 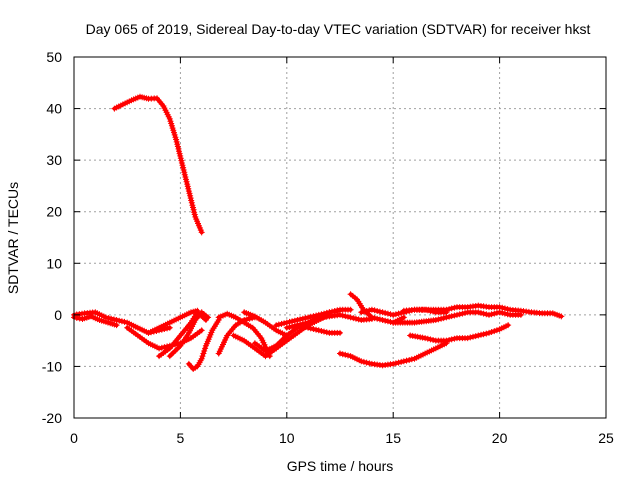 I want to click on x-tick-label: 10, so click(x=287, y=438).